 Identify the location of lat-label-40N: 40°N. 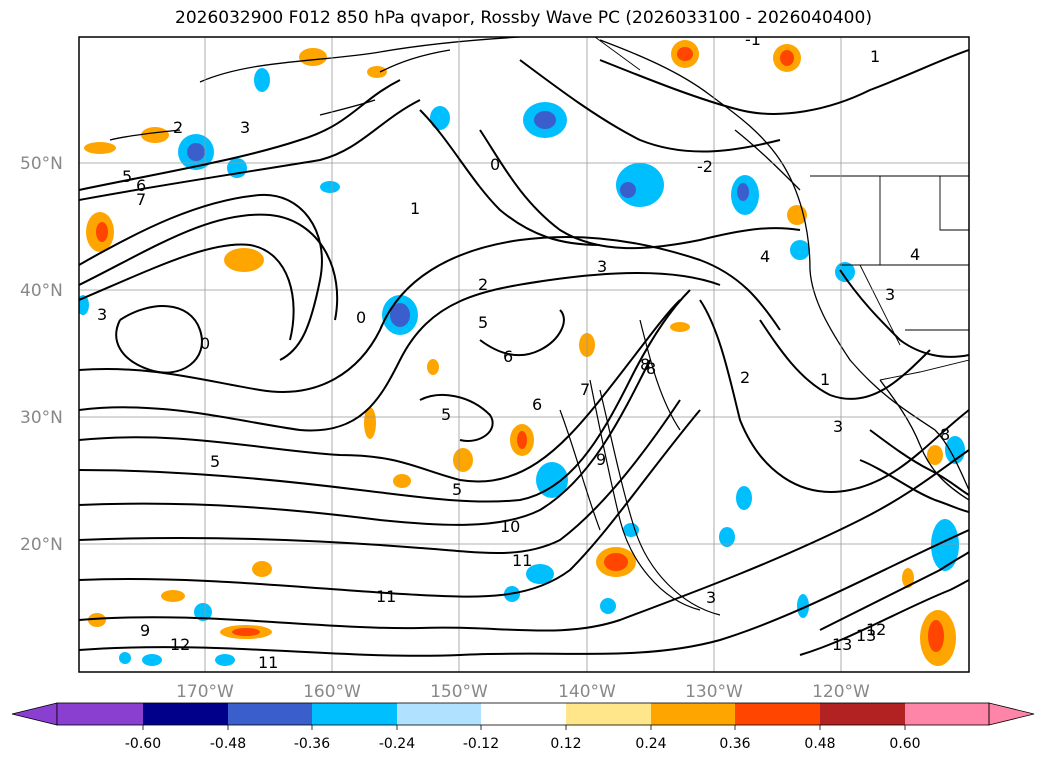
(41, 291).